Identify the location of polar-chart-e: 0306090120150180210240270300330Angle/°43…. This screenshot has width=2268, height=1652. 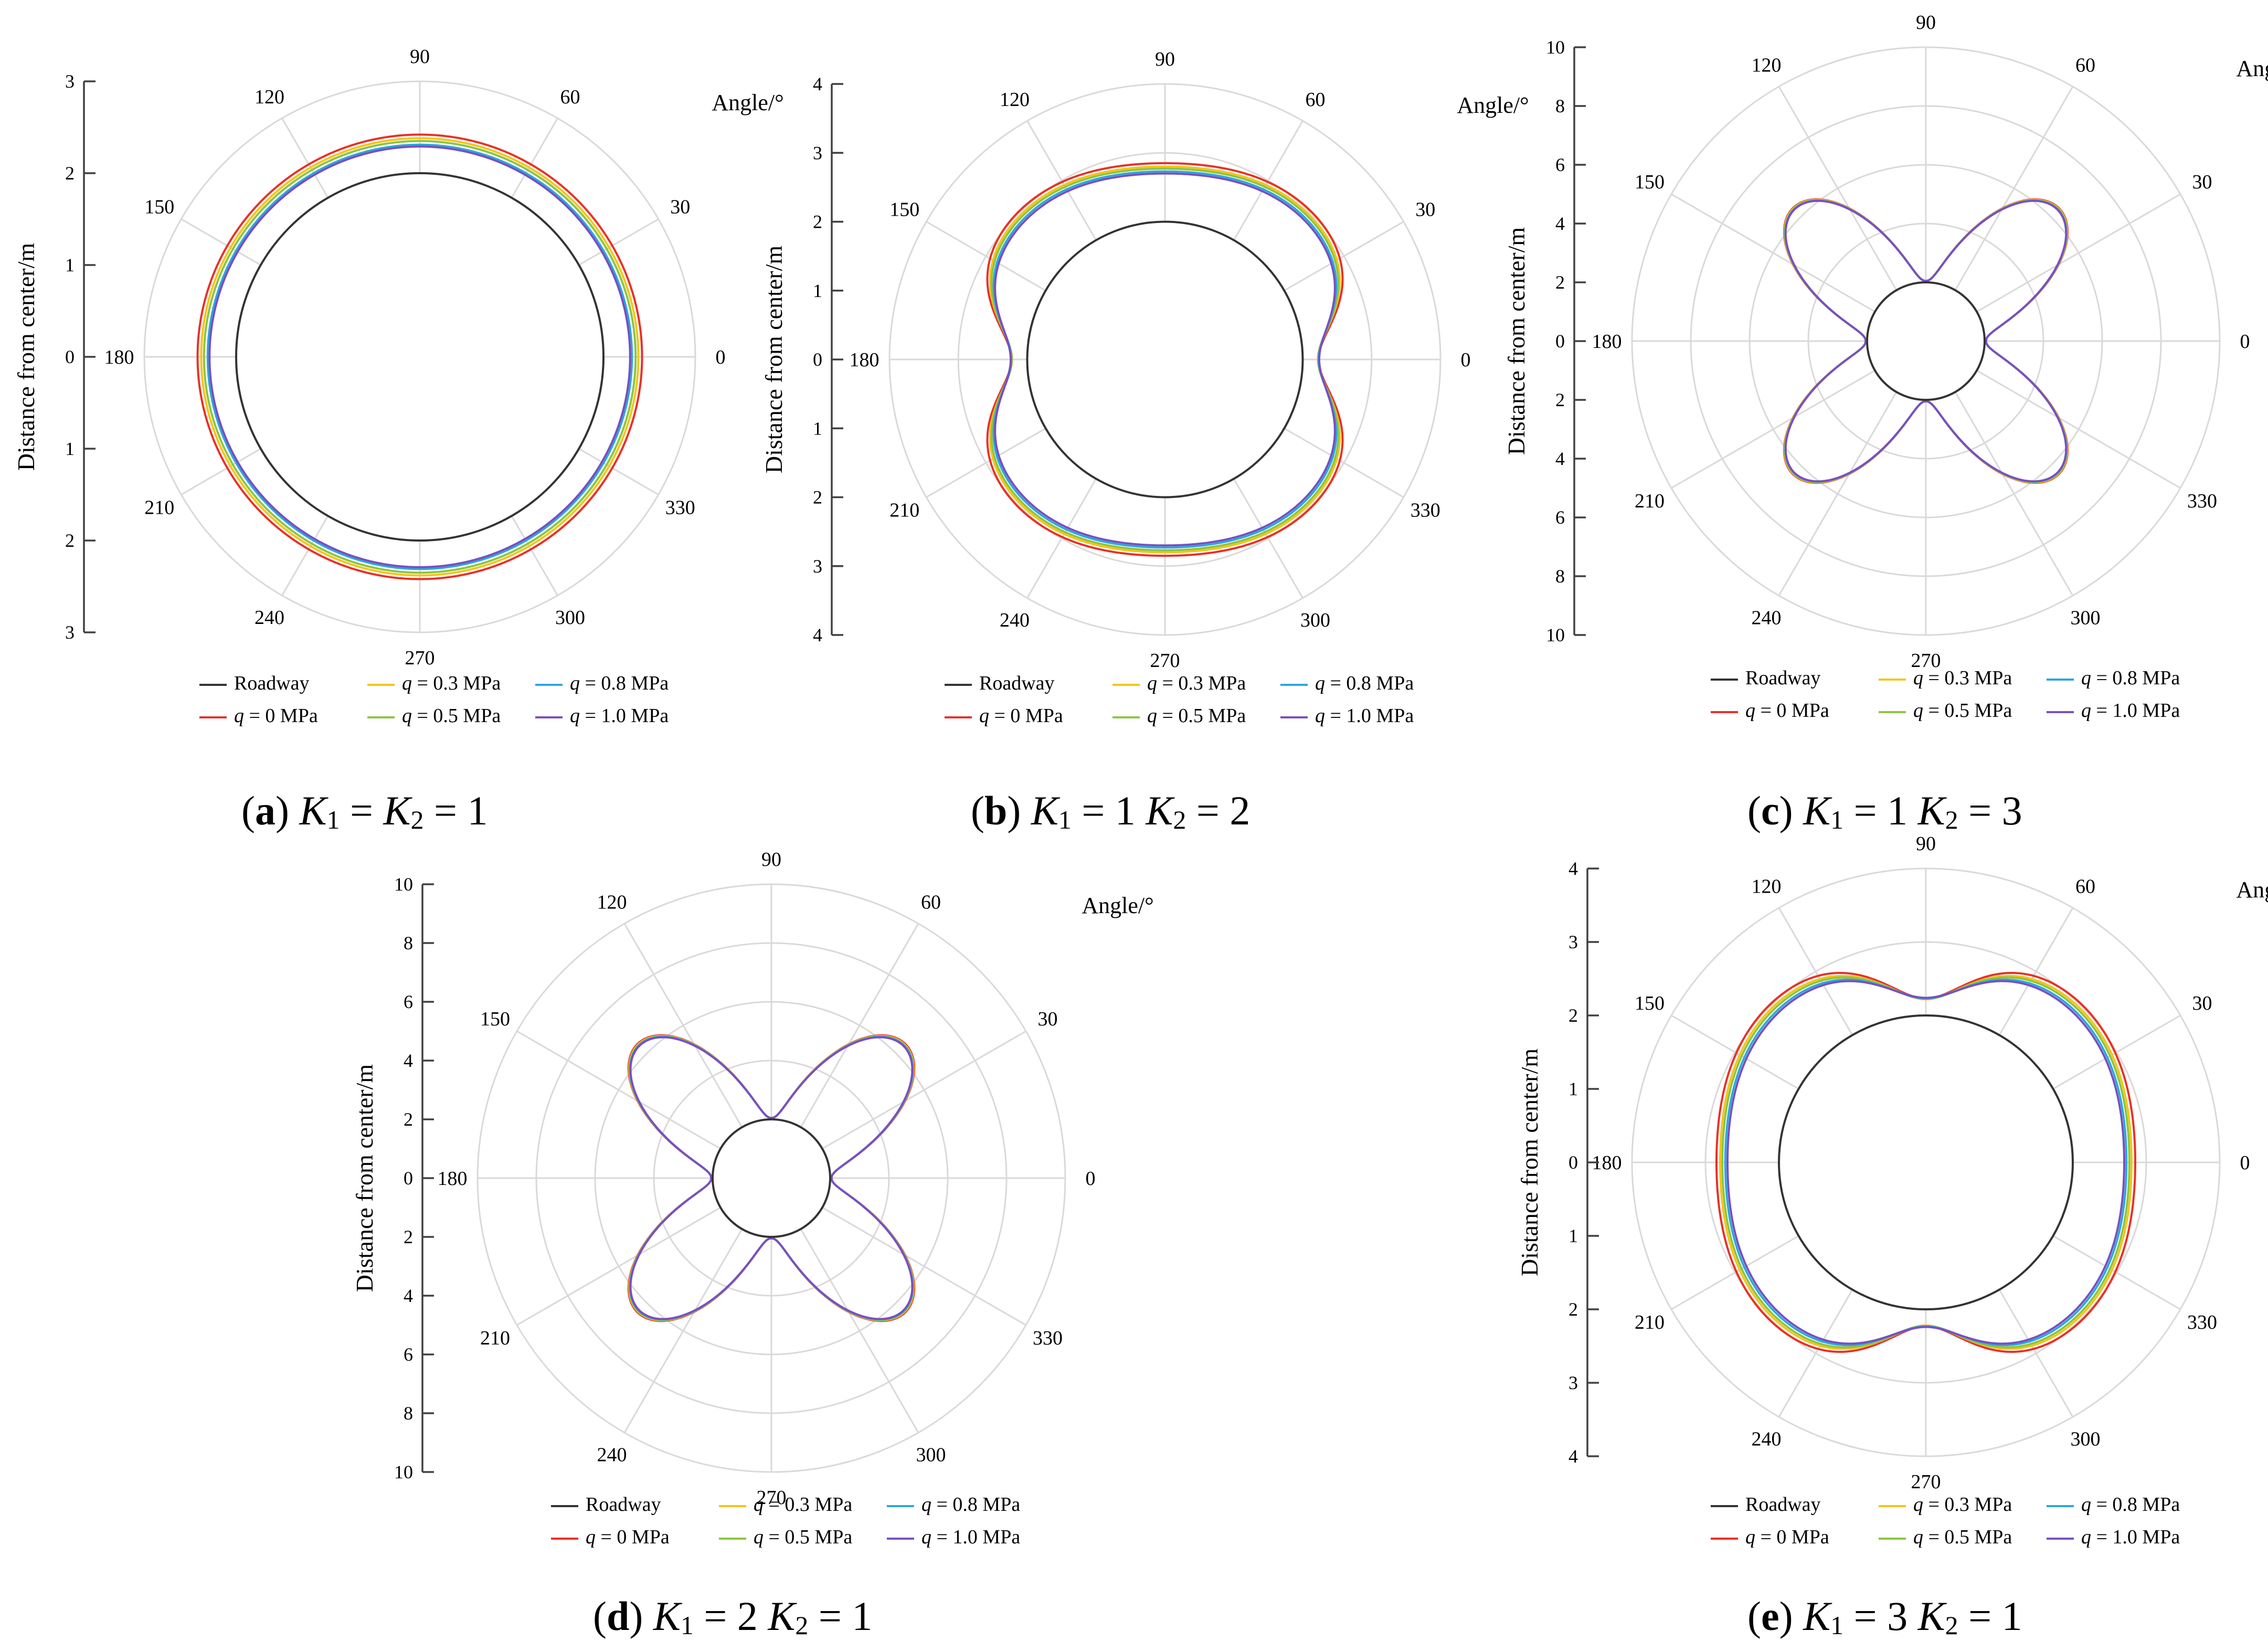
(1892, 1163).